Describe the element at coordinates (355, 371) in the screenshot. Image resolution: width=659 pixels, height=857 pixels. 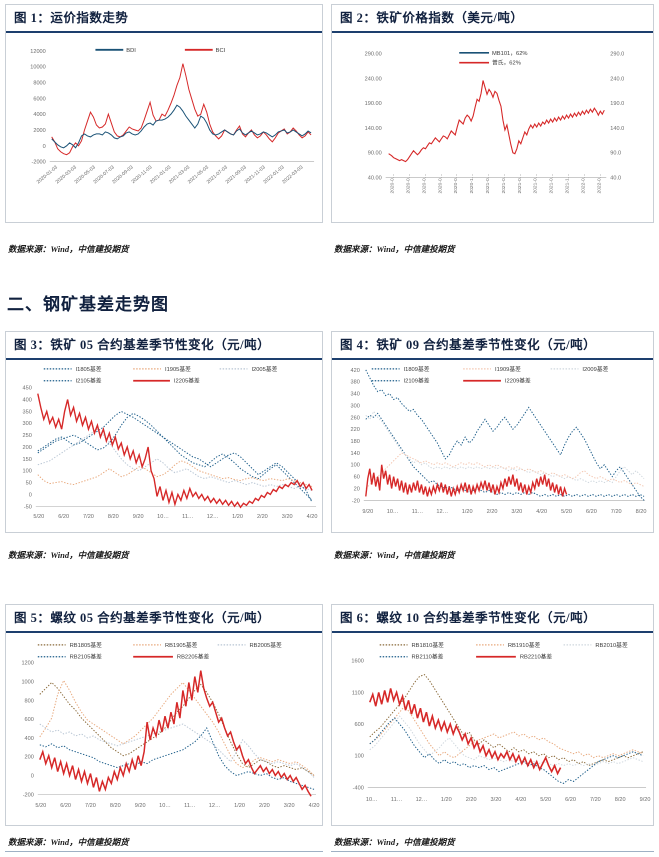
I see `svg-text: 420` at that location.